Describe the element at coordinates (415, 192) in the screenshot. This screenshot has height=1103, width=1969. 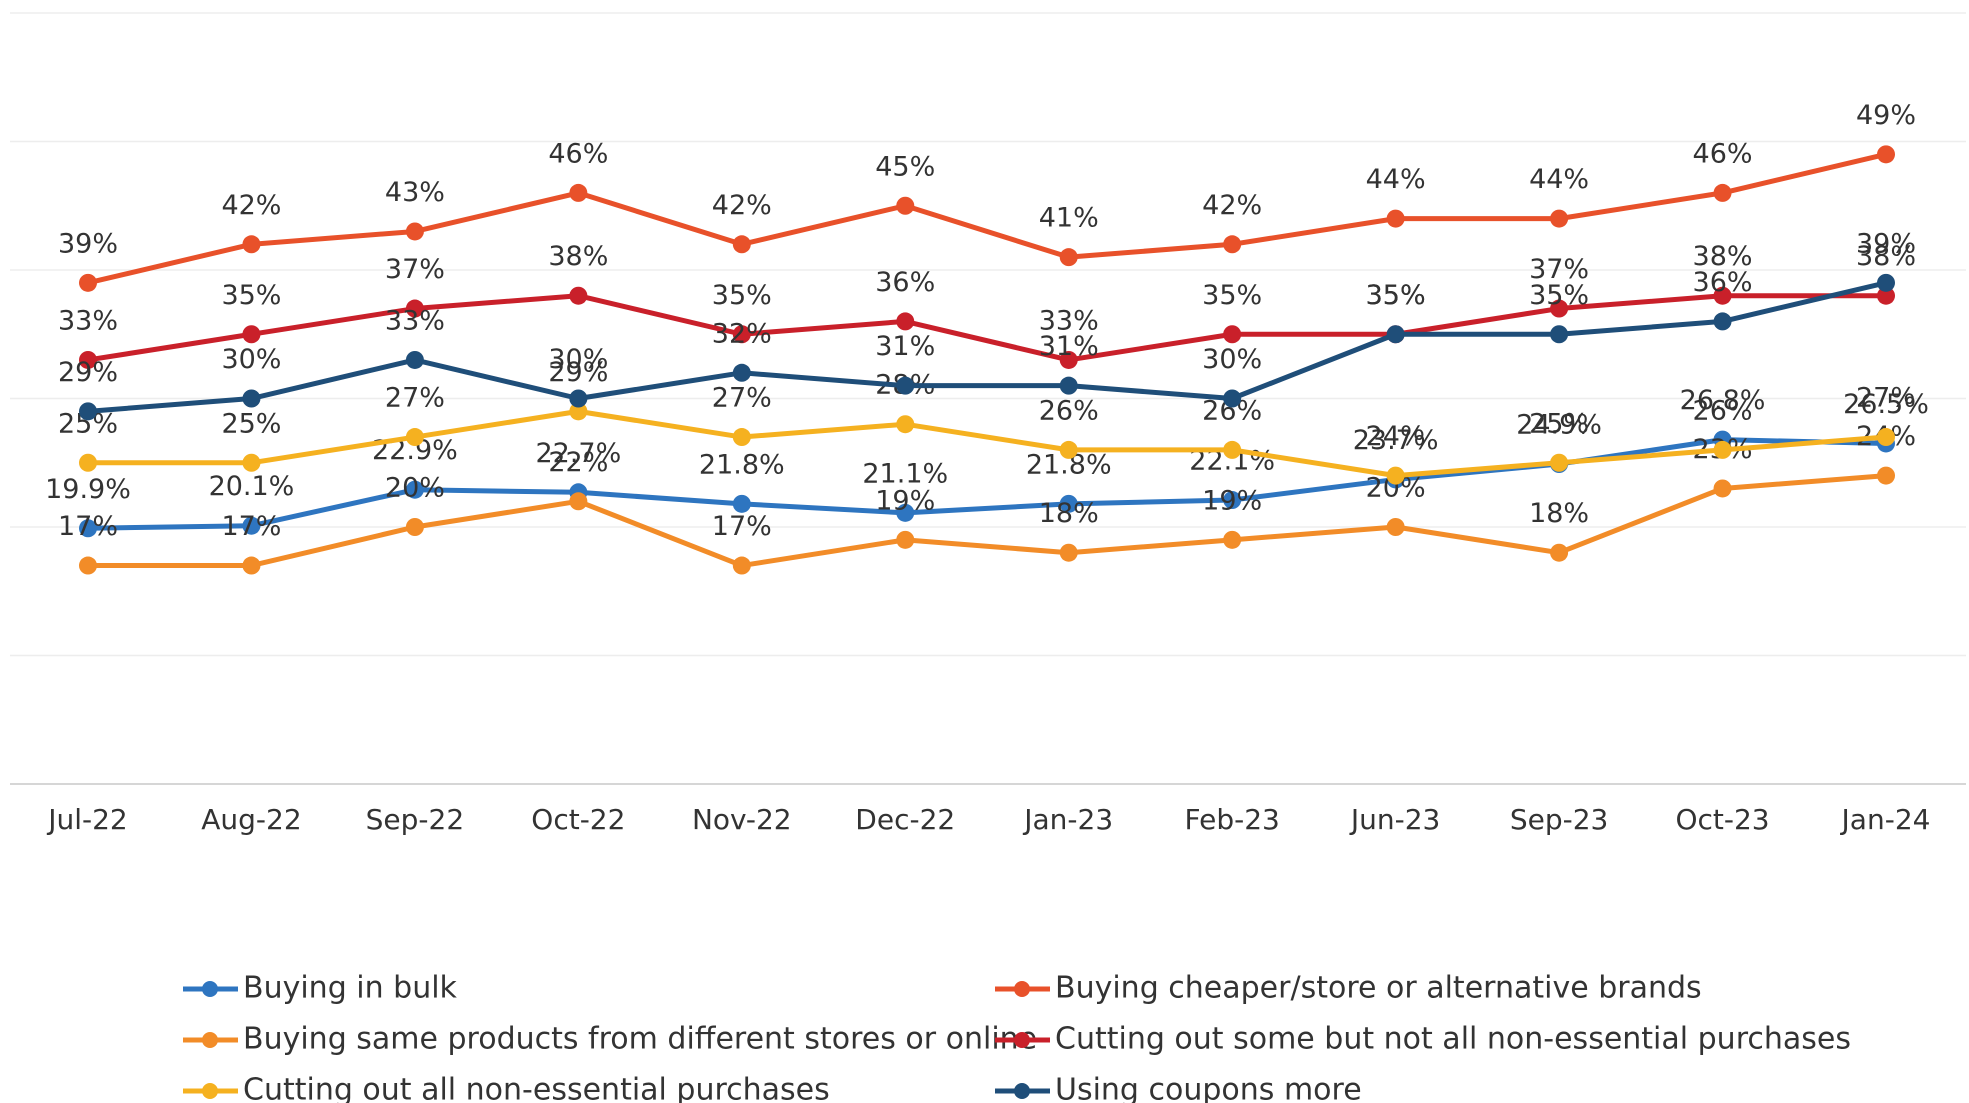
I see `data-label: 43%` at that location.